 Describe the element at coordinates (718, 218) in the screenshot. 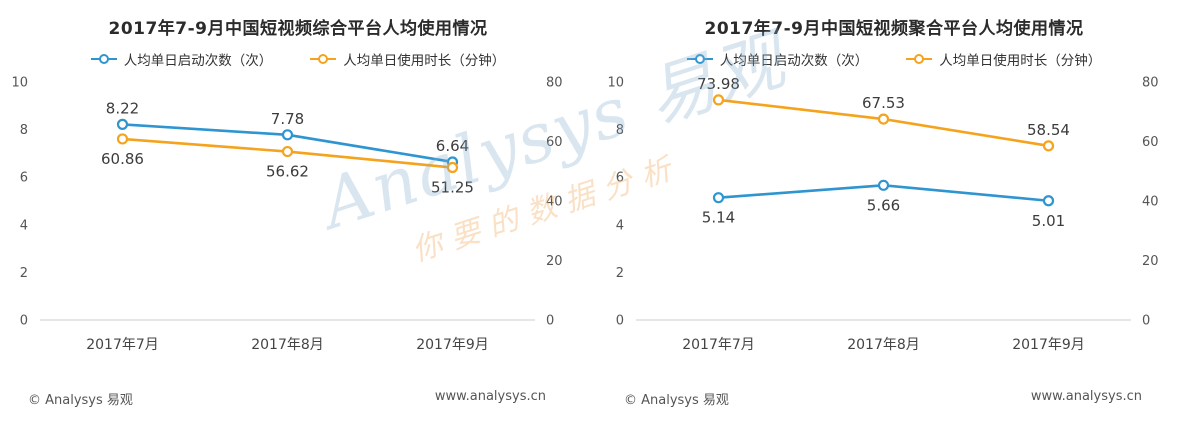

I see `svg-text: 5.14` at that location.